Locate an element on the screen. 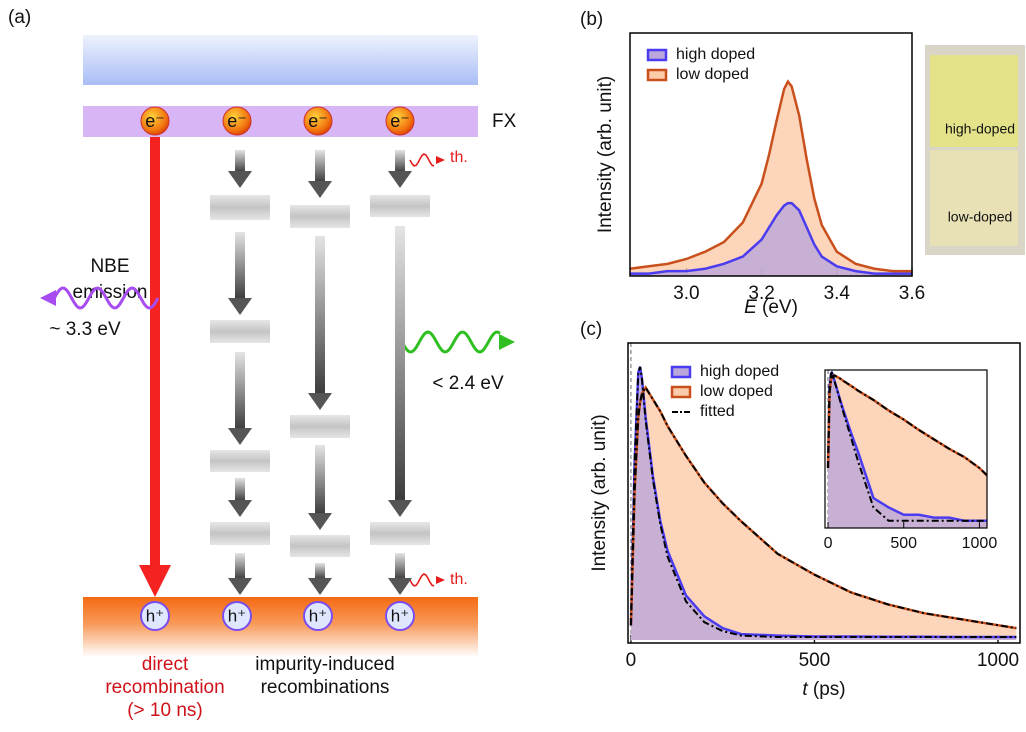  conduction-band is located at coordinates (280, 60).